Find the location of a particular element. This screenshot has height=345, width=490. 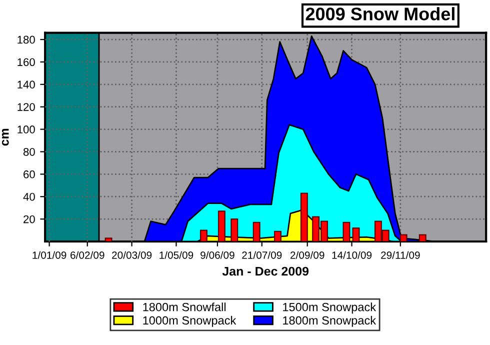

legend-label: 1800m Snowpack is located at coordinates (329, 321).